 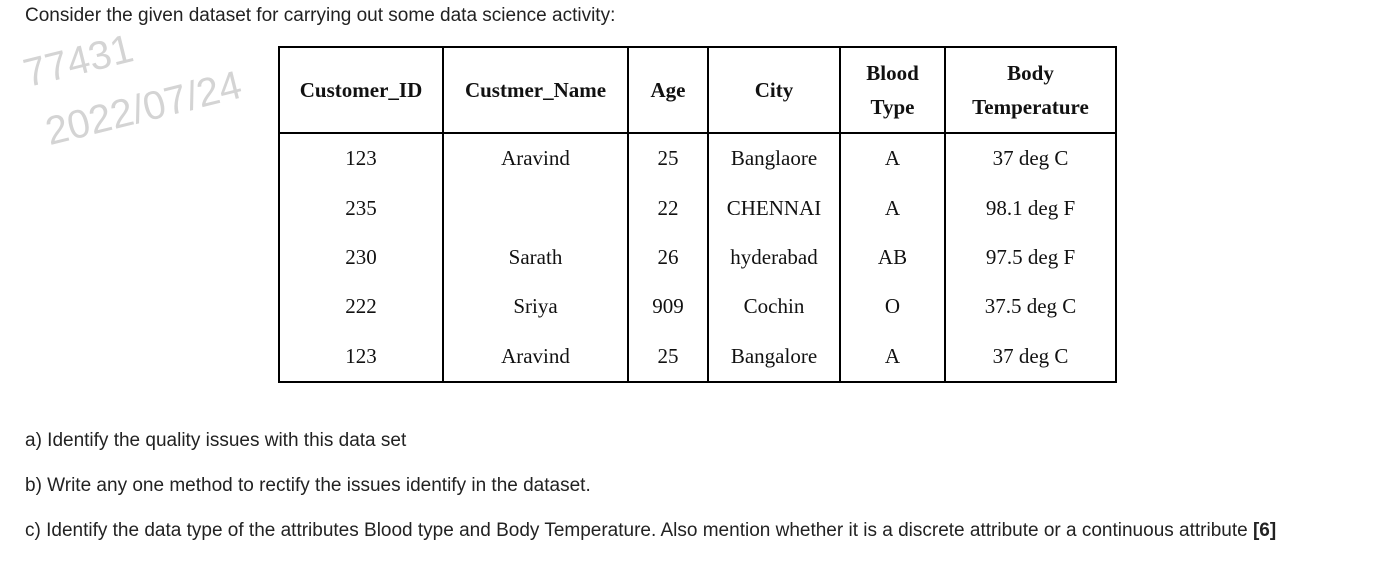 I want to click on header-text: Customer_ID, so click(x=361, y=90).